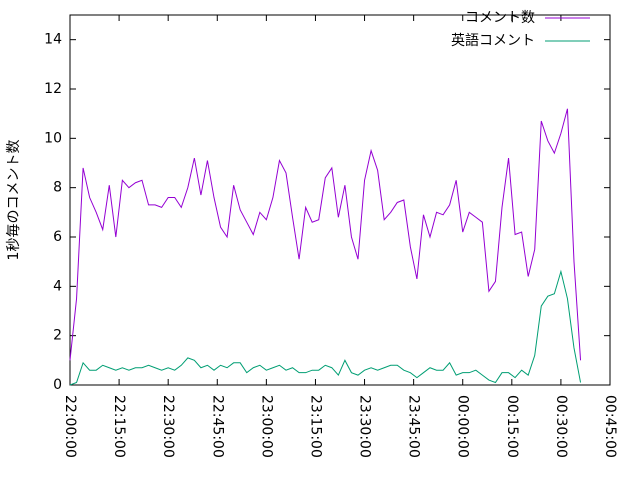 The height and width of the screenshot is (480, 640). What do you see at coordinates (610, 426) in the screenshot?
I see `x-tick-label: 00:45:00` at bounding box center [610, 426].